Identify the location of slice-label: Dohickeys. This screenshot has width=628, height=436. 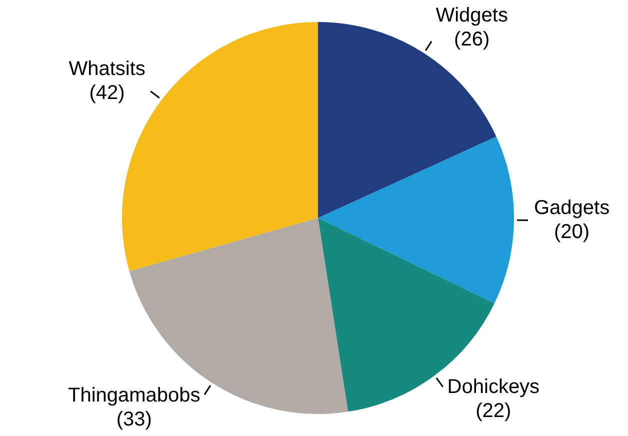
(493, 387).